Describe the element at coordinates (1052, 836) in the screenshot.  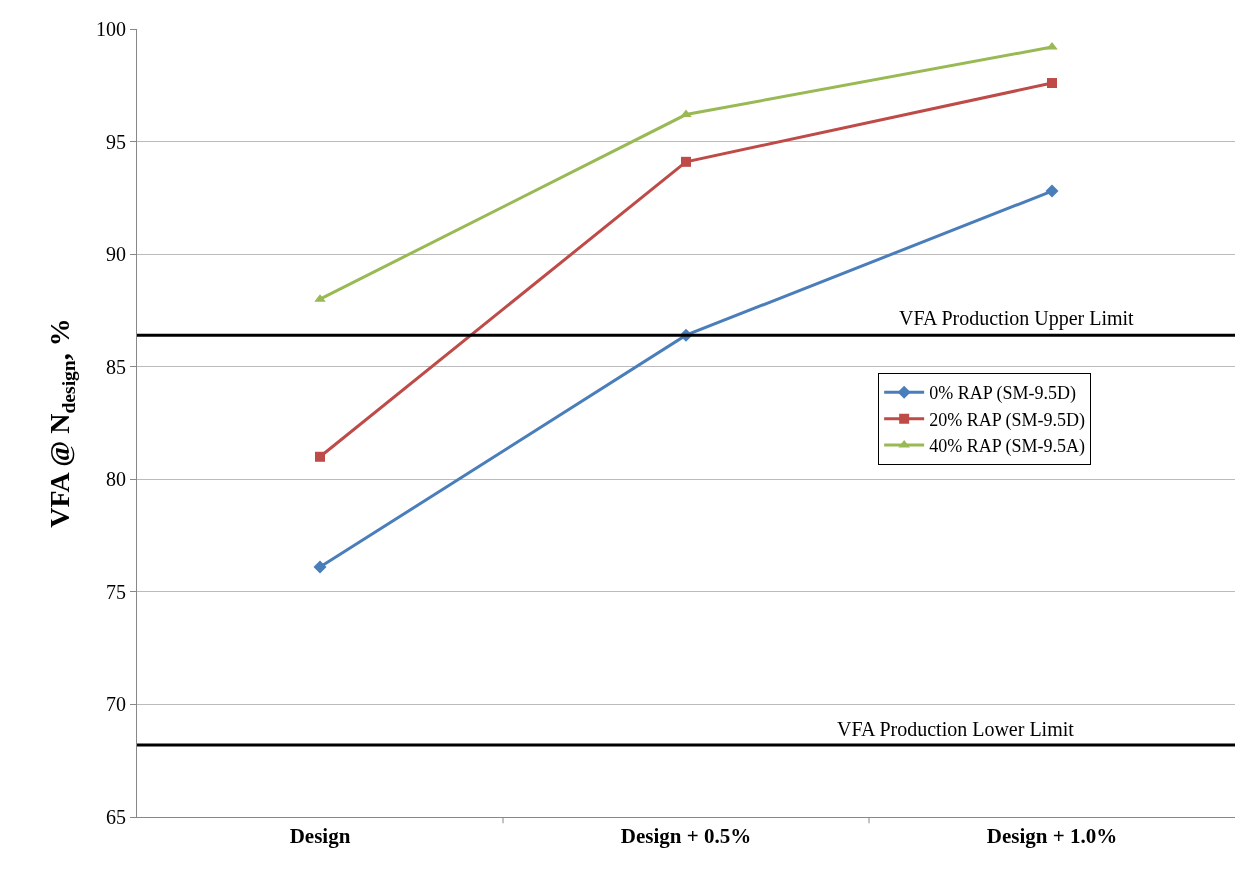
I see `x-tick-label: Design + 1.0%` at that location.